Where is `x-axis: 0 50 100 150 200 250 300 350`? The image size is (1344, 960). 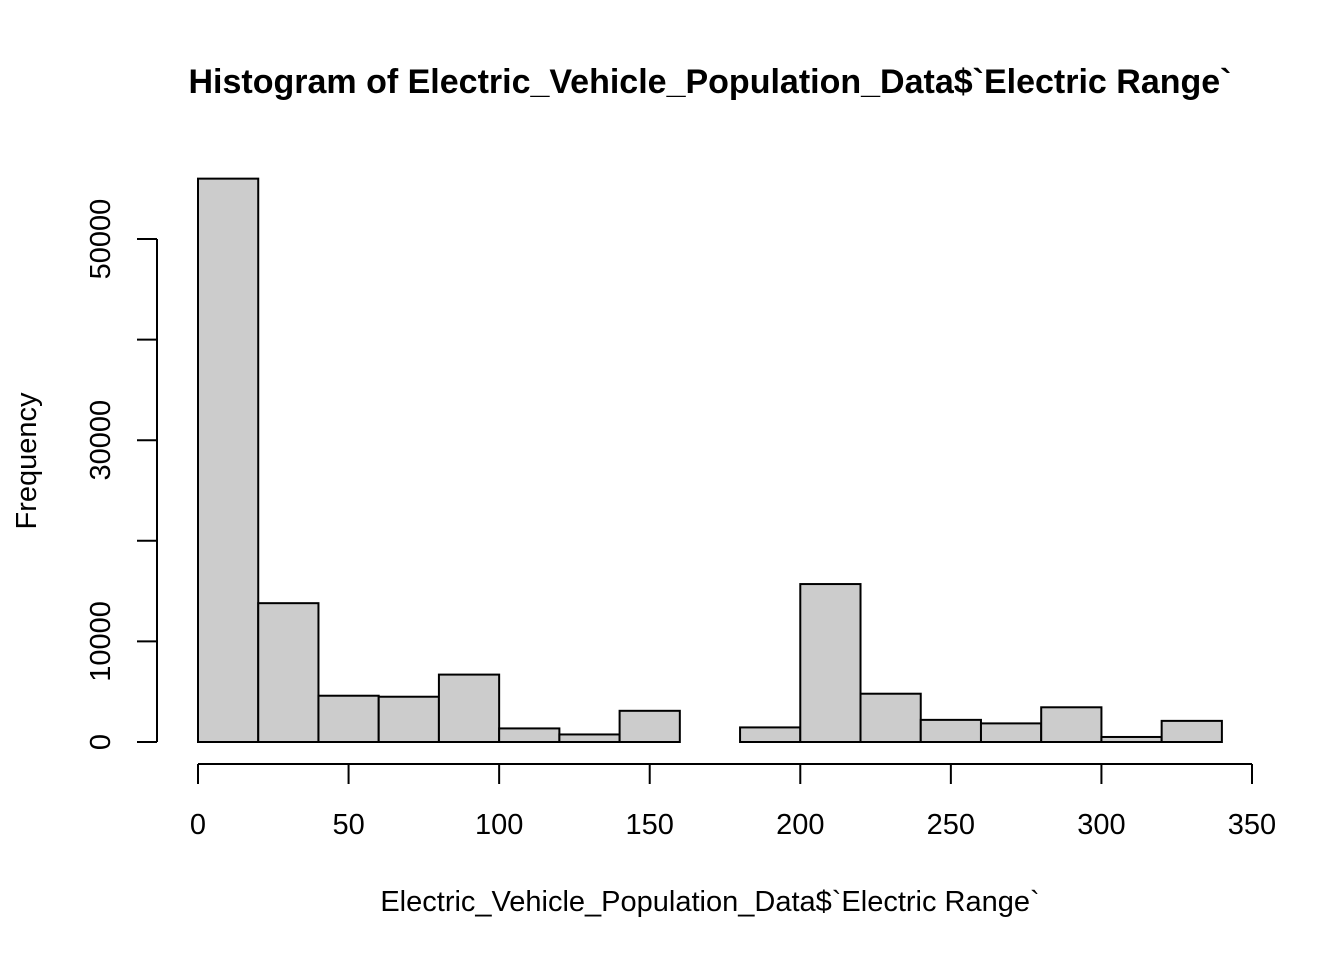
x-axis: 0 50 100 150 200 250 300 350 is located at coordinates (733, 802).